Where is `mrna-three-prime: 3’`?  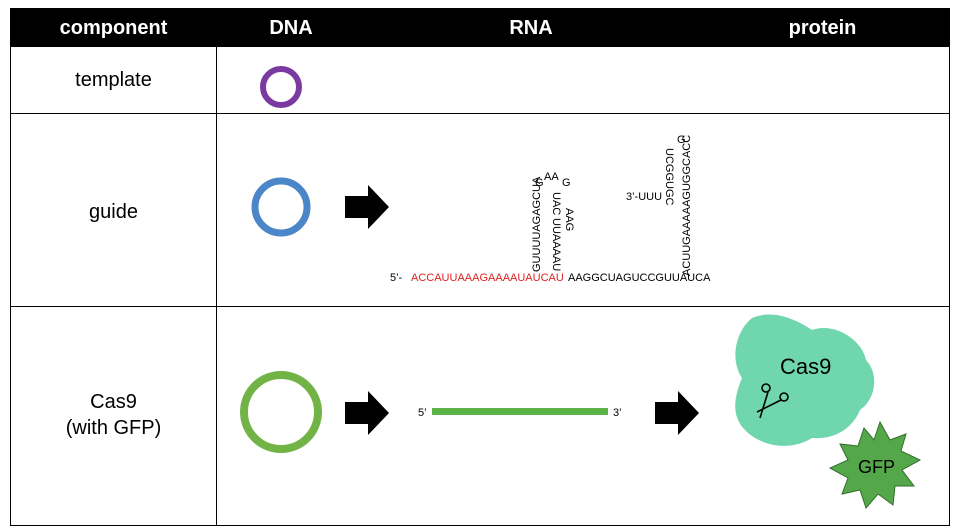
mrna-three-prime: 3’ is located at coordinates (617, 413).